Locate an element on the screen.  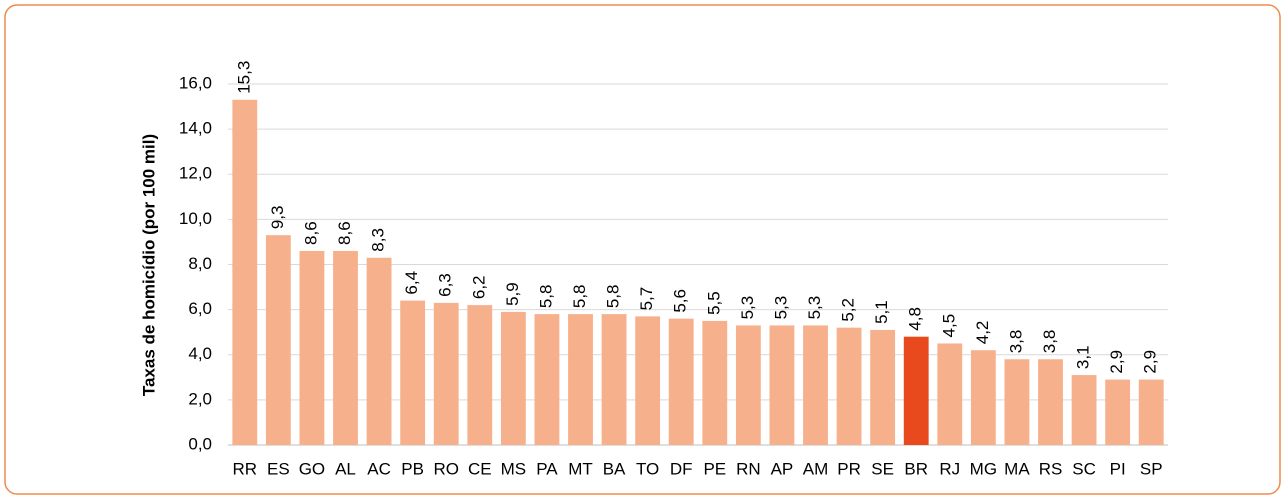
value-label: 5,2 is located at coordinates (848, 310).